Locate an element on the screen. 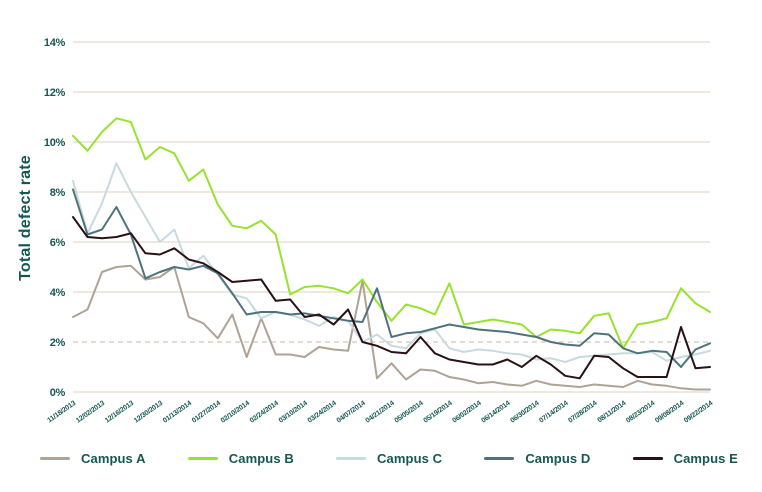  y-tick-label: 12% is located at coordinates (55, 93).